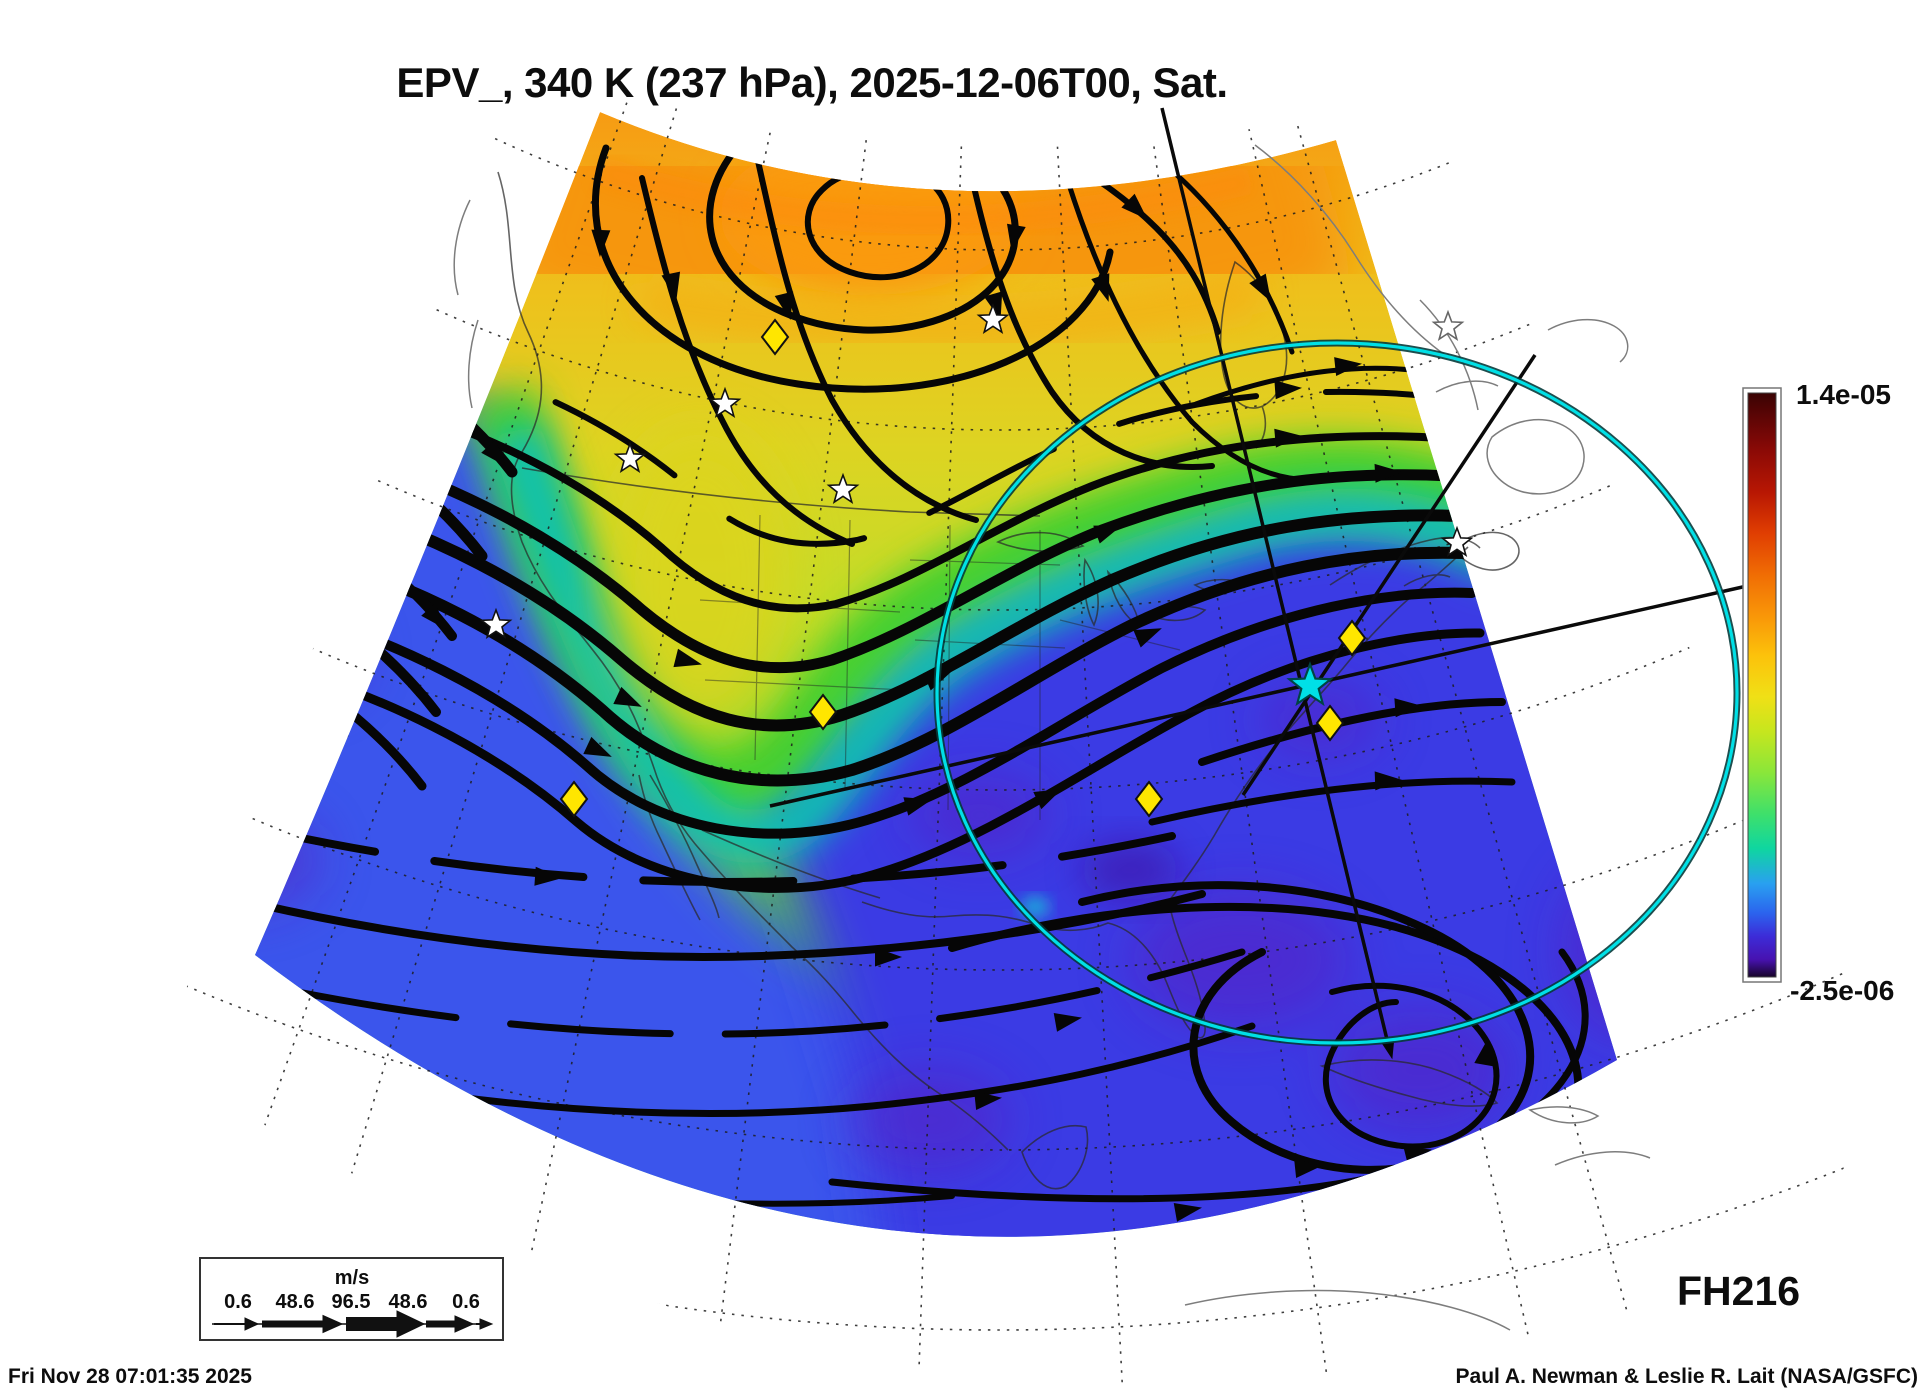 This screenshot has height=1394, width=1926. Describe the element at coordinates (351, 1302) in the screenshot. I see `legend-value: 96.5` at that location.